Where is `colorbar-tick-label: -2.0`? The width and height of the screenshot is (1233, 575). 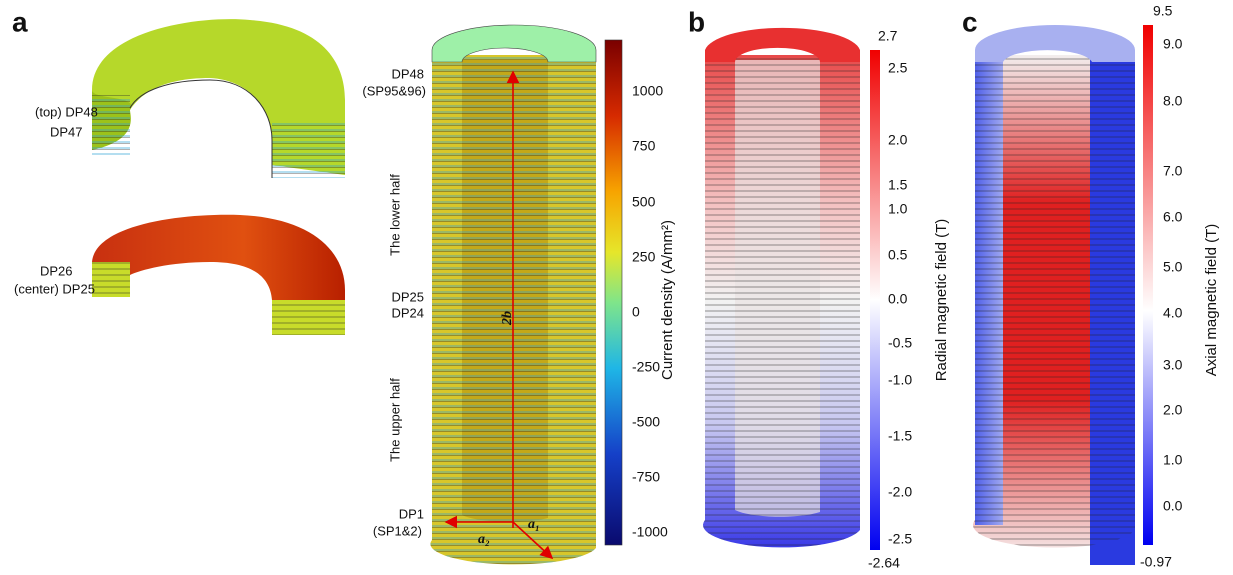 colorbar-tick-label: -2.0 is located at coordinates (900, 492).